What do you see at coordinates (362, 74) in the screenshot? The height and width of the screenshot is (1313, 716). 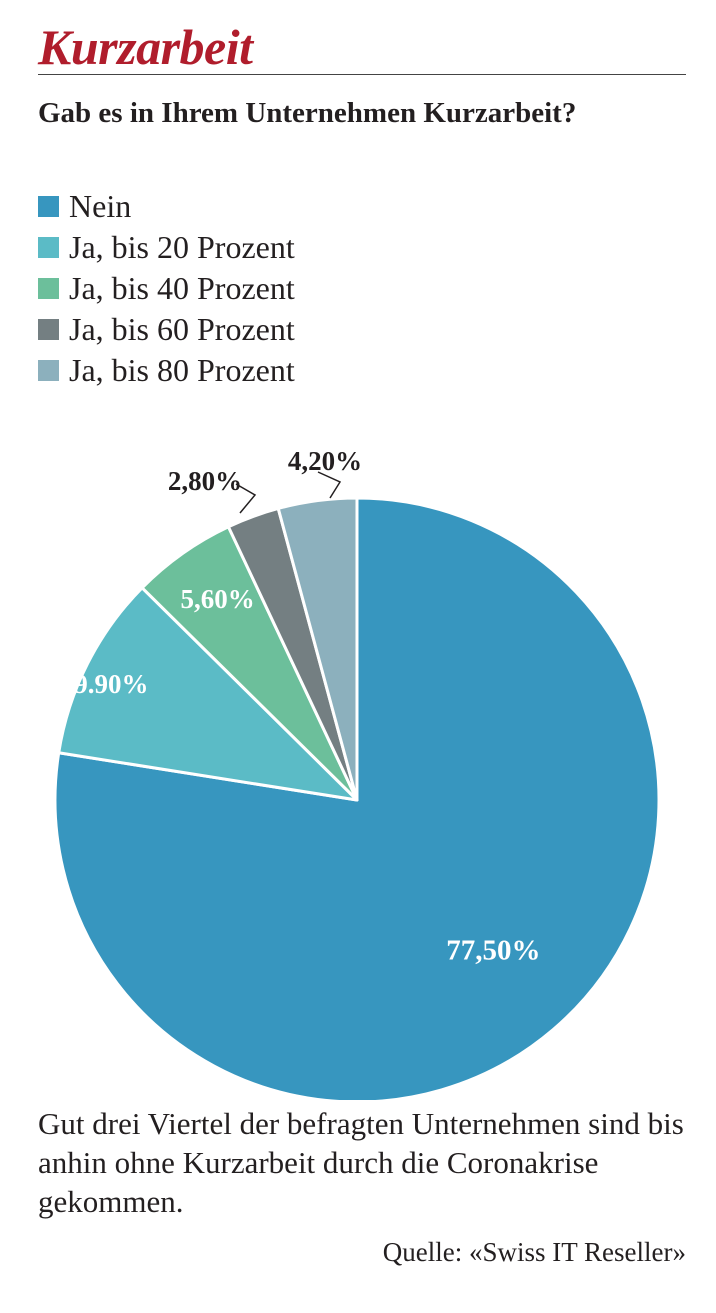 I see `title-rule` at bounding box center [362, 74].